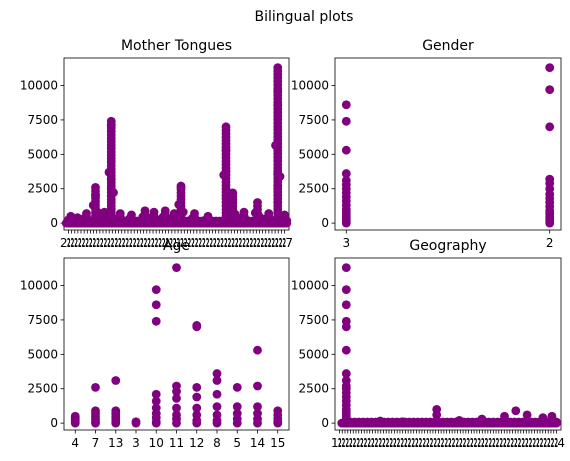  Describe the element at coordinates (217, 443) in the screenshot. I see `x-tick-label: 8` at that location.